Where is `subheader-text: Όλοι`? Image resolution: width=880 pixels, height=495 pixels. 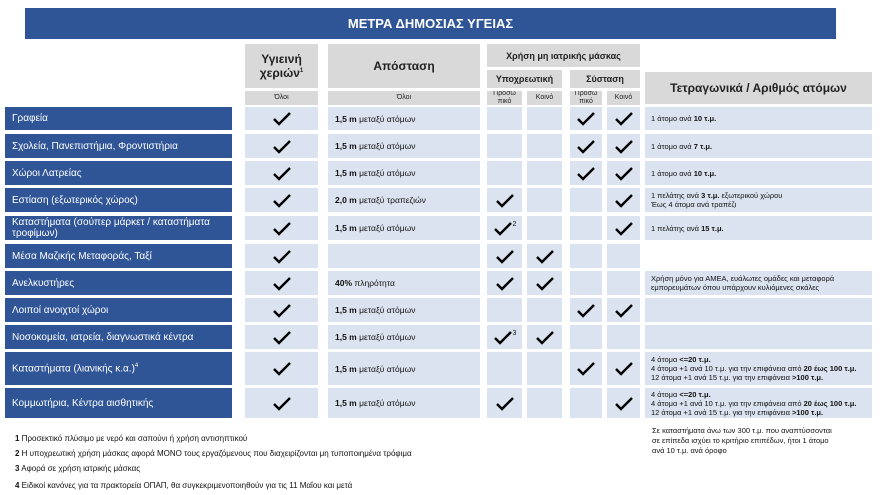
subheader-text: Όλοι is located at coordinates (404, 97).